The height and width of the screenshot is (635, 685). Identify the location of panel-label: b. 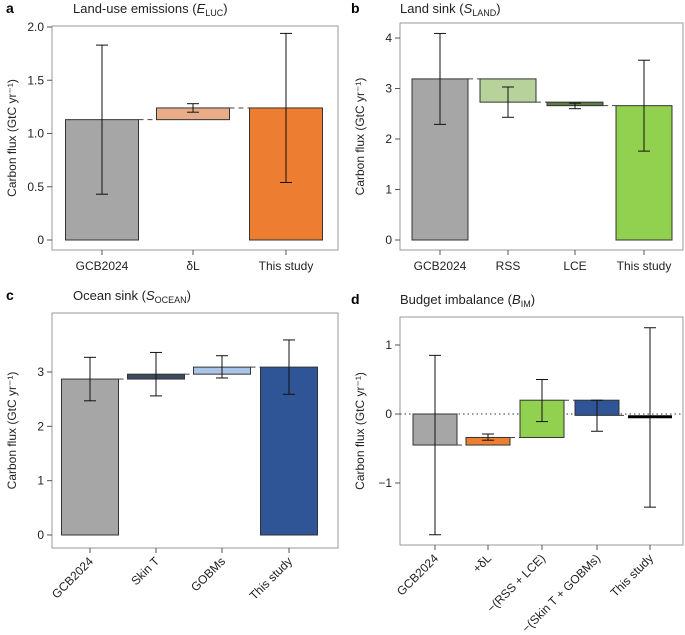
(355, 8).